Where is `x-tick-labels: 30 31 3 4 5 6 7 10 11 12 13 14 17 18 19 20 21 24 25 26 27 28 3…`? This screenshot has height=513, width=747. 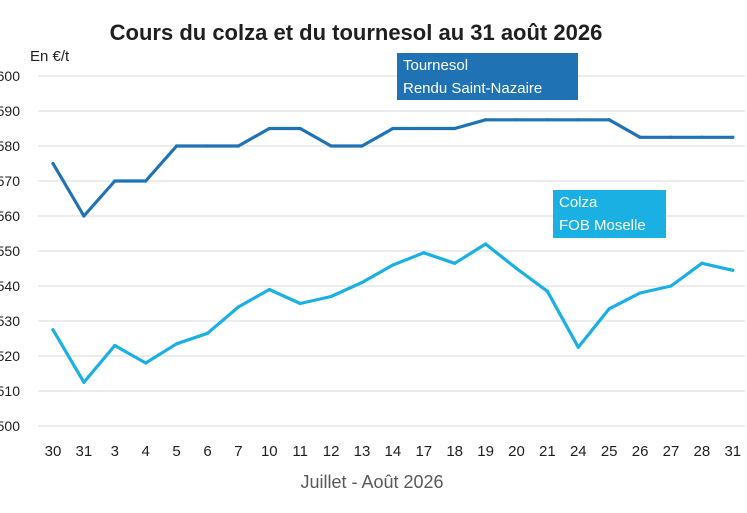
x-tick-labels: 30 31 3 4 5 6 7 10 11 12 13 14 17 18 19 20 21 24 25 26 27 28 3… is located at coordinates (393, 451).